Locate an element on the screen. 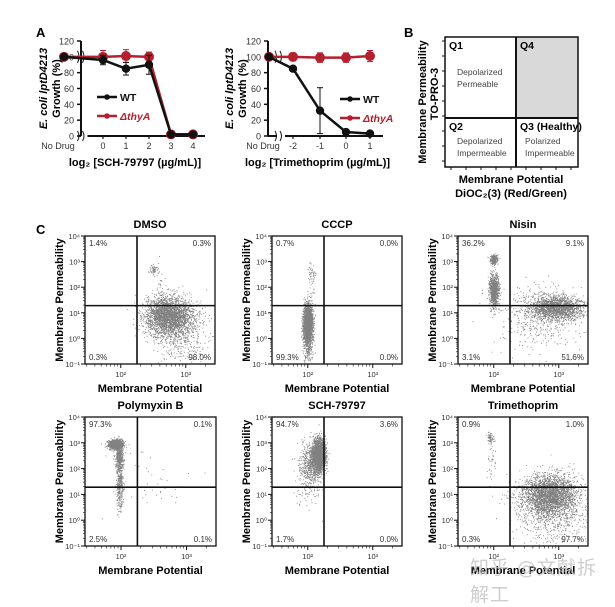  y-axis-title-line2: TO-PRO-3 is located at coordinates (435, 94).